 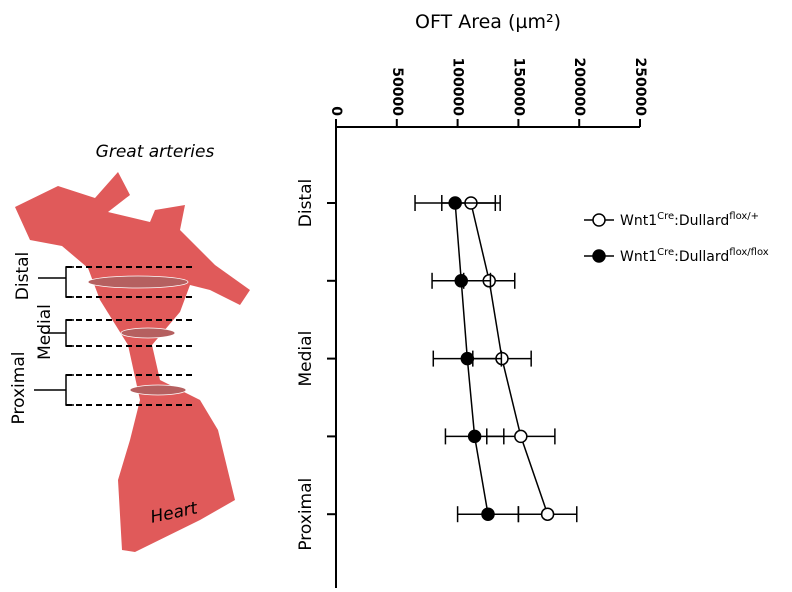 I want to click on dashes, so click(x=131, y=336).